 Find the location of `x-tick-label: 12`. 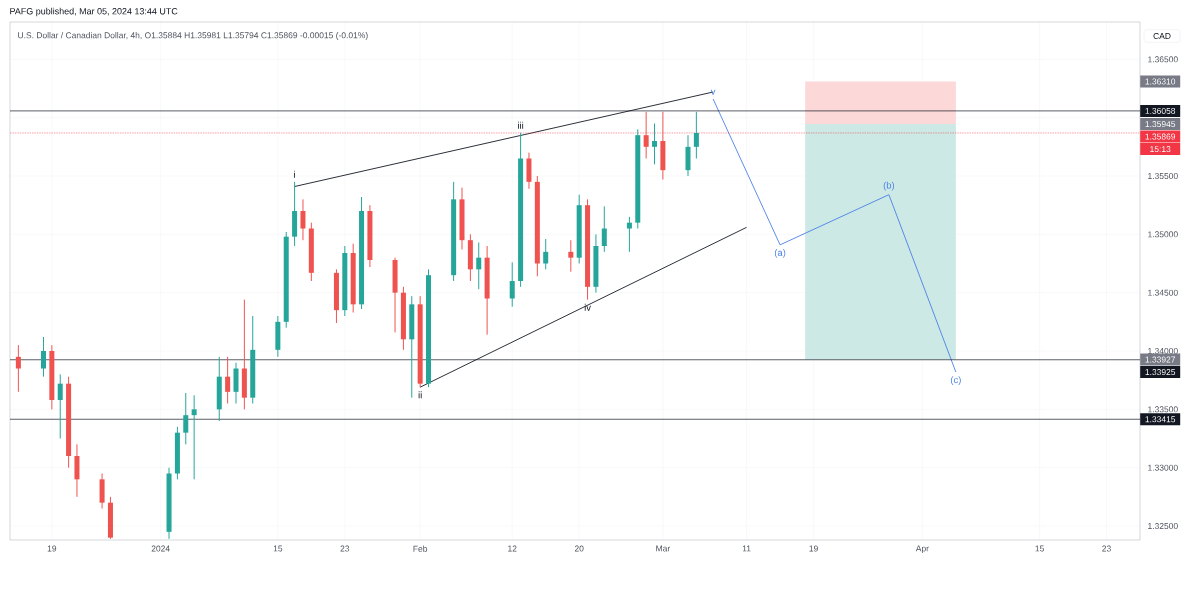

x-tick-label: 12 is located at coordinates (512, 548).